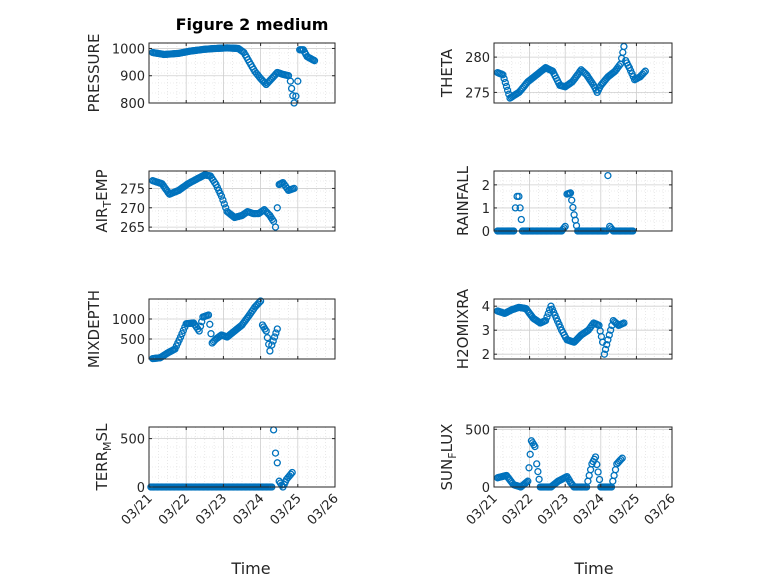  Describe the element at coordinates (482, 509) in the screenshot. I see `x-tick-label: 03/21` at that location.